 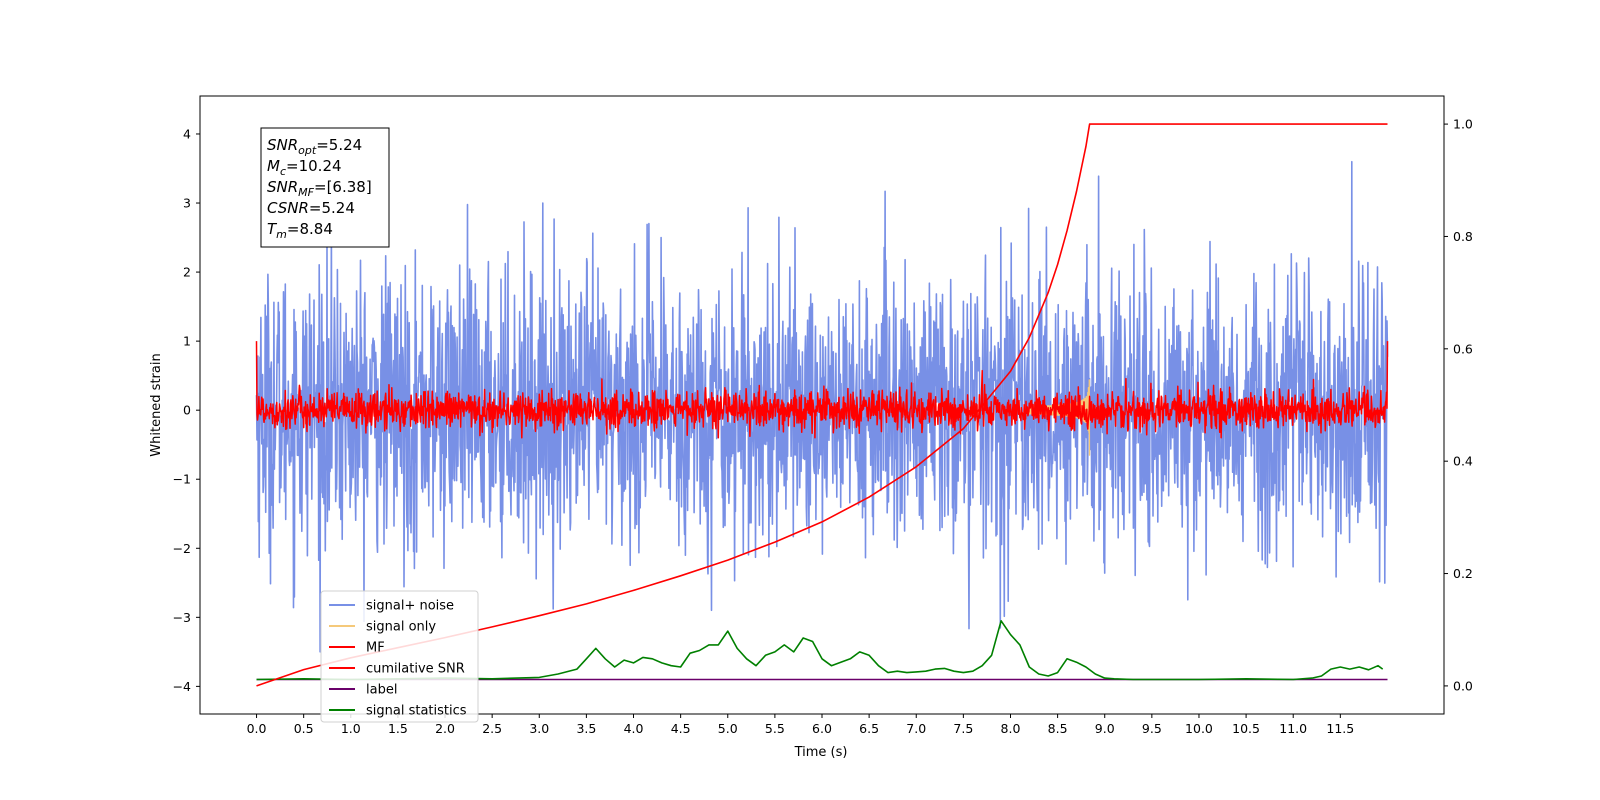 I want to click on annotation-line: Mc=10.24, so click(x=304, y=167).